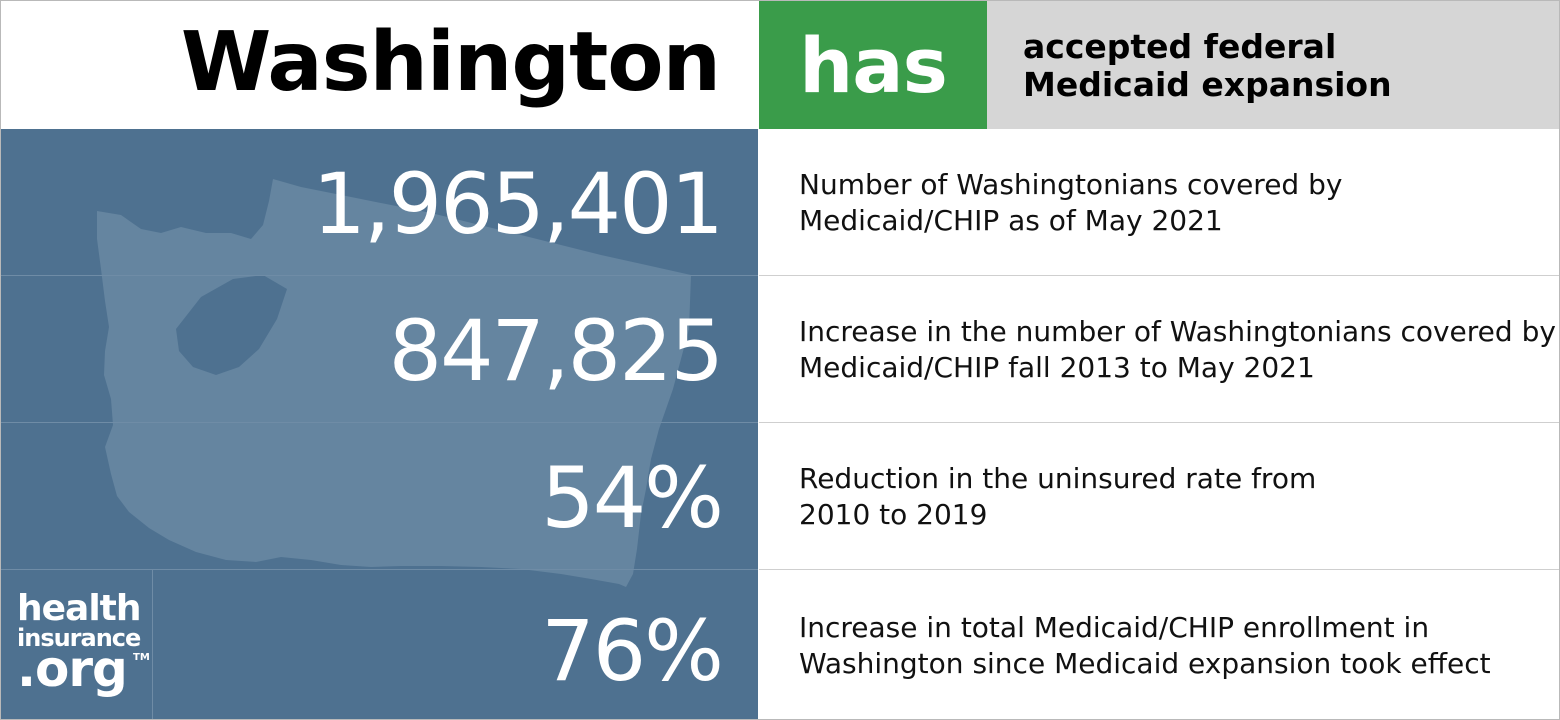 Image resolution: width=1560 pixels, height=720 pixels. I want to click on stat-value: 847,825, so click(556, 351).